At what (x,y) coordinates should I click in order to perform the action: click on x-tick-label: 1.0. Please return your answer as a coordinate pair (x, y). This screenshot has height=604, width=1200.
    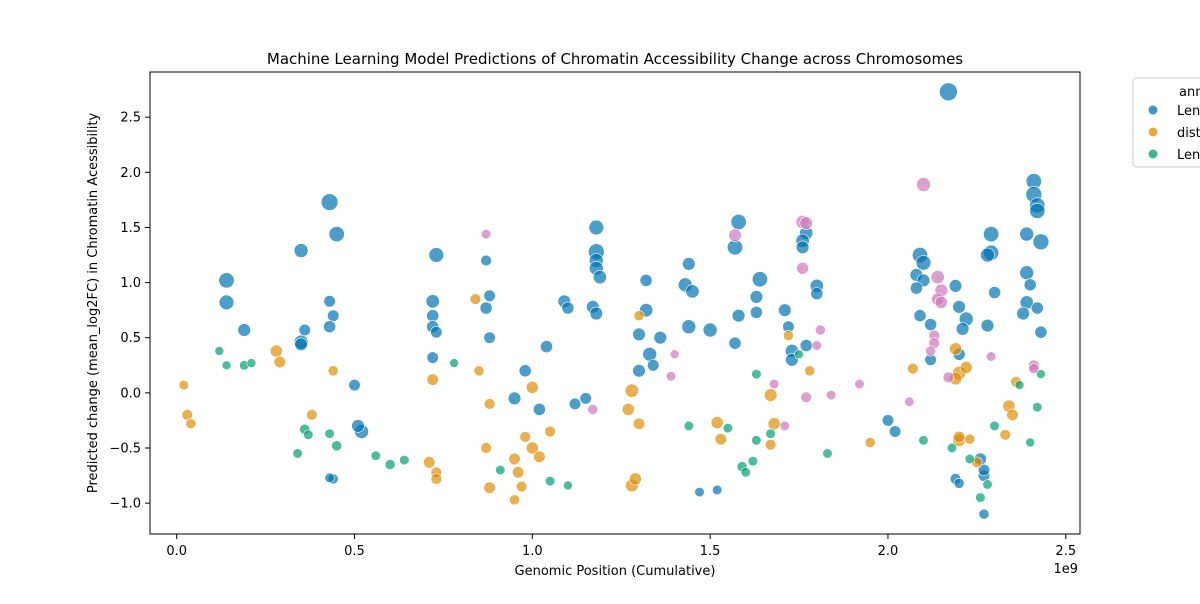
    Looking at the image, I should click on (532, 551).